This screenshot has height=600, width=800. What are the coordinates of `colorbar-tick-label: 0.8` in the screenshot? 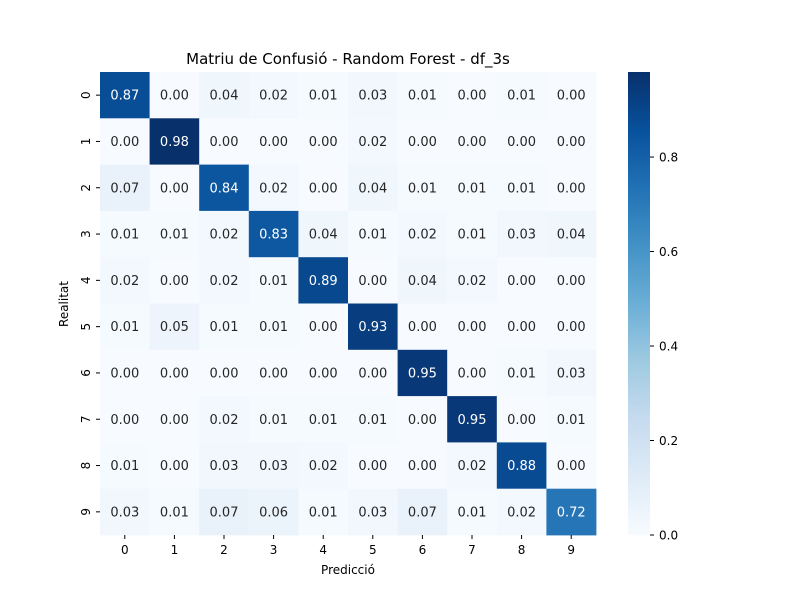 It's located at (668, 158).